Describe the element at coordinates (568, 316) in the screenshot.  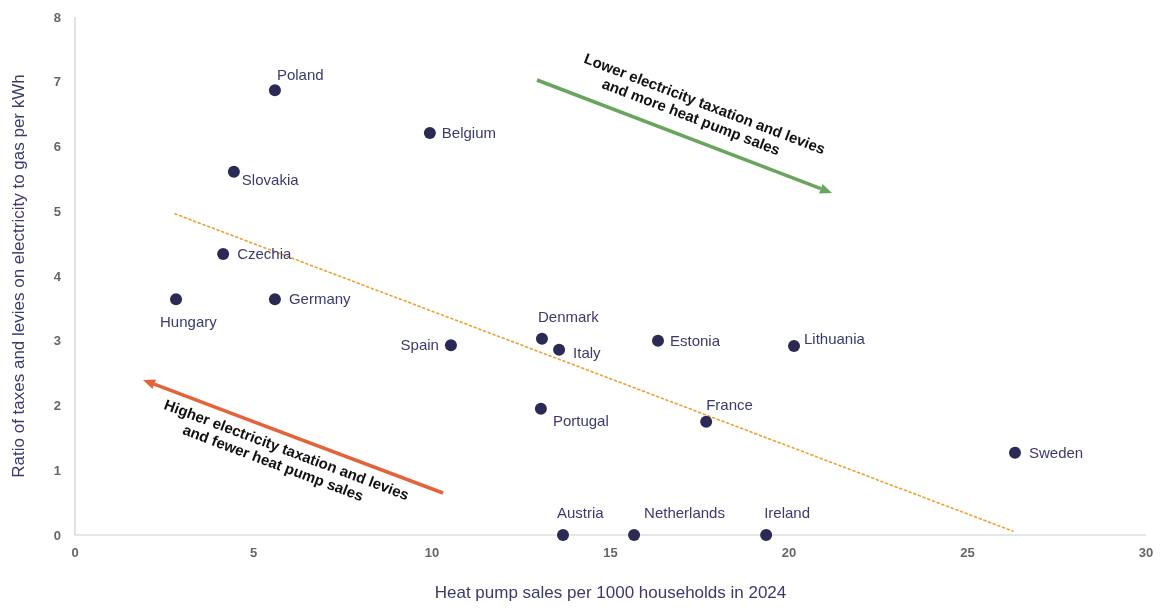
I see `annotation: Denmark` at that location.